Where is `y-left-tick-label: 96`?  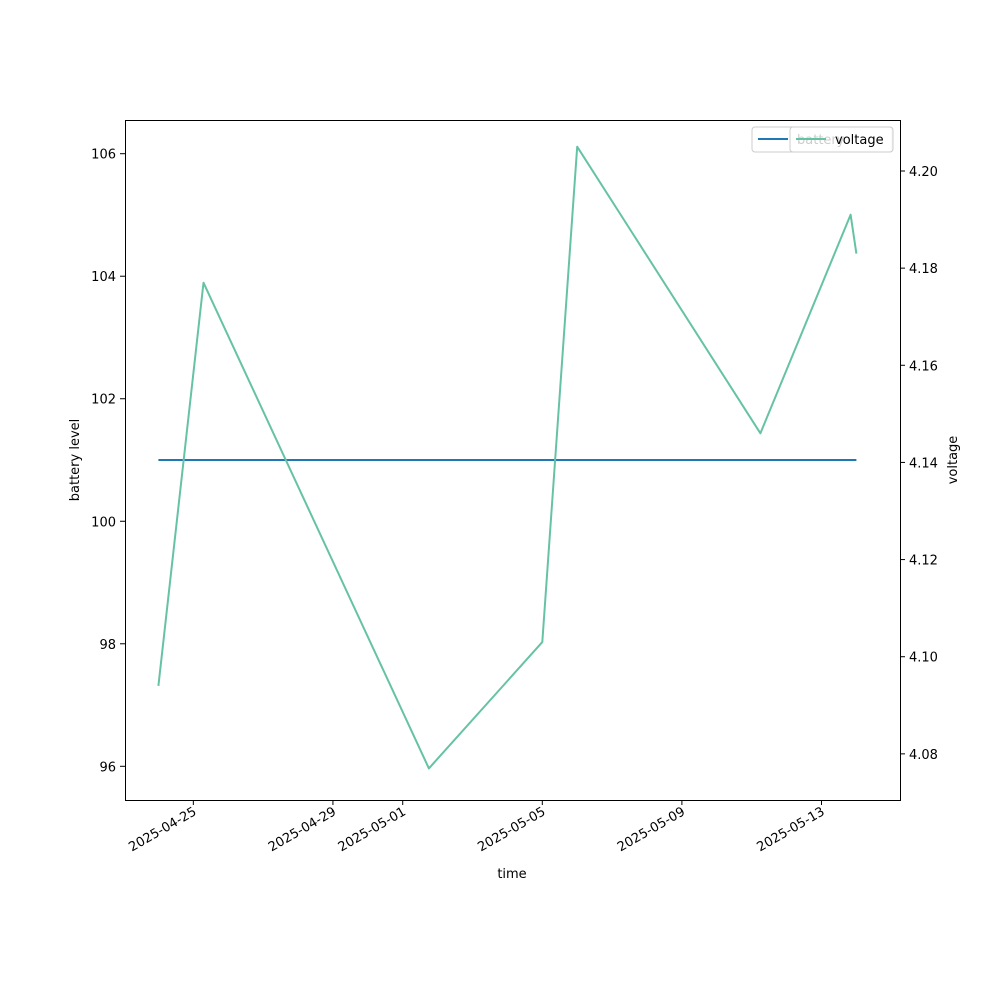
y-left-tick-label: 96 is located at coordinates (107, 767).